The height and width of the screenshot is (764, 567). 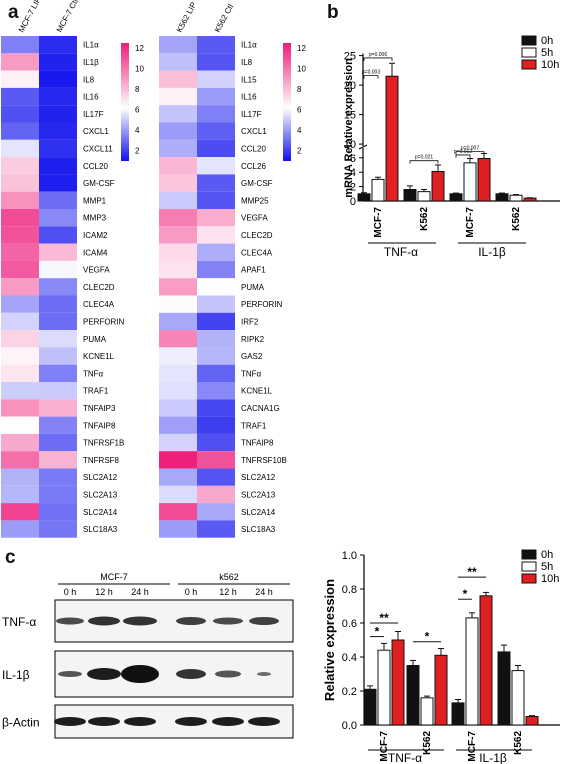 I want to click on blot-row-label: β-Actin, so click(x=21, y=723).